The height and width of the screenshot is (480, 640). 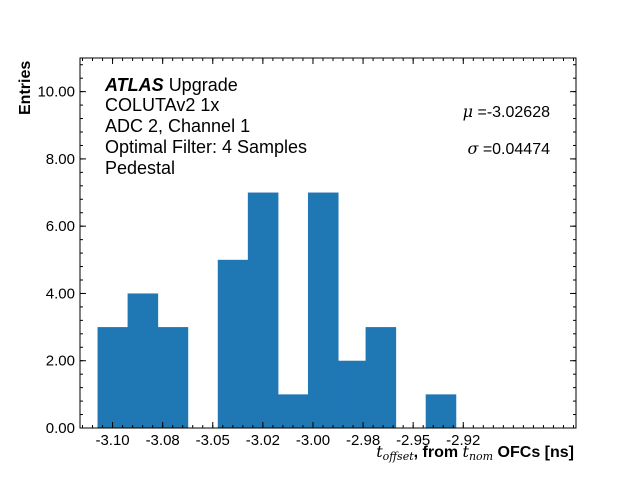 I want to click on x-tick-label: -2.95, so click(x=413, y=440).